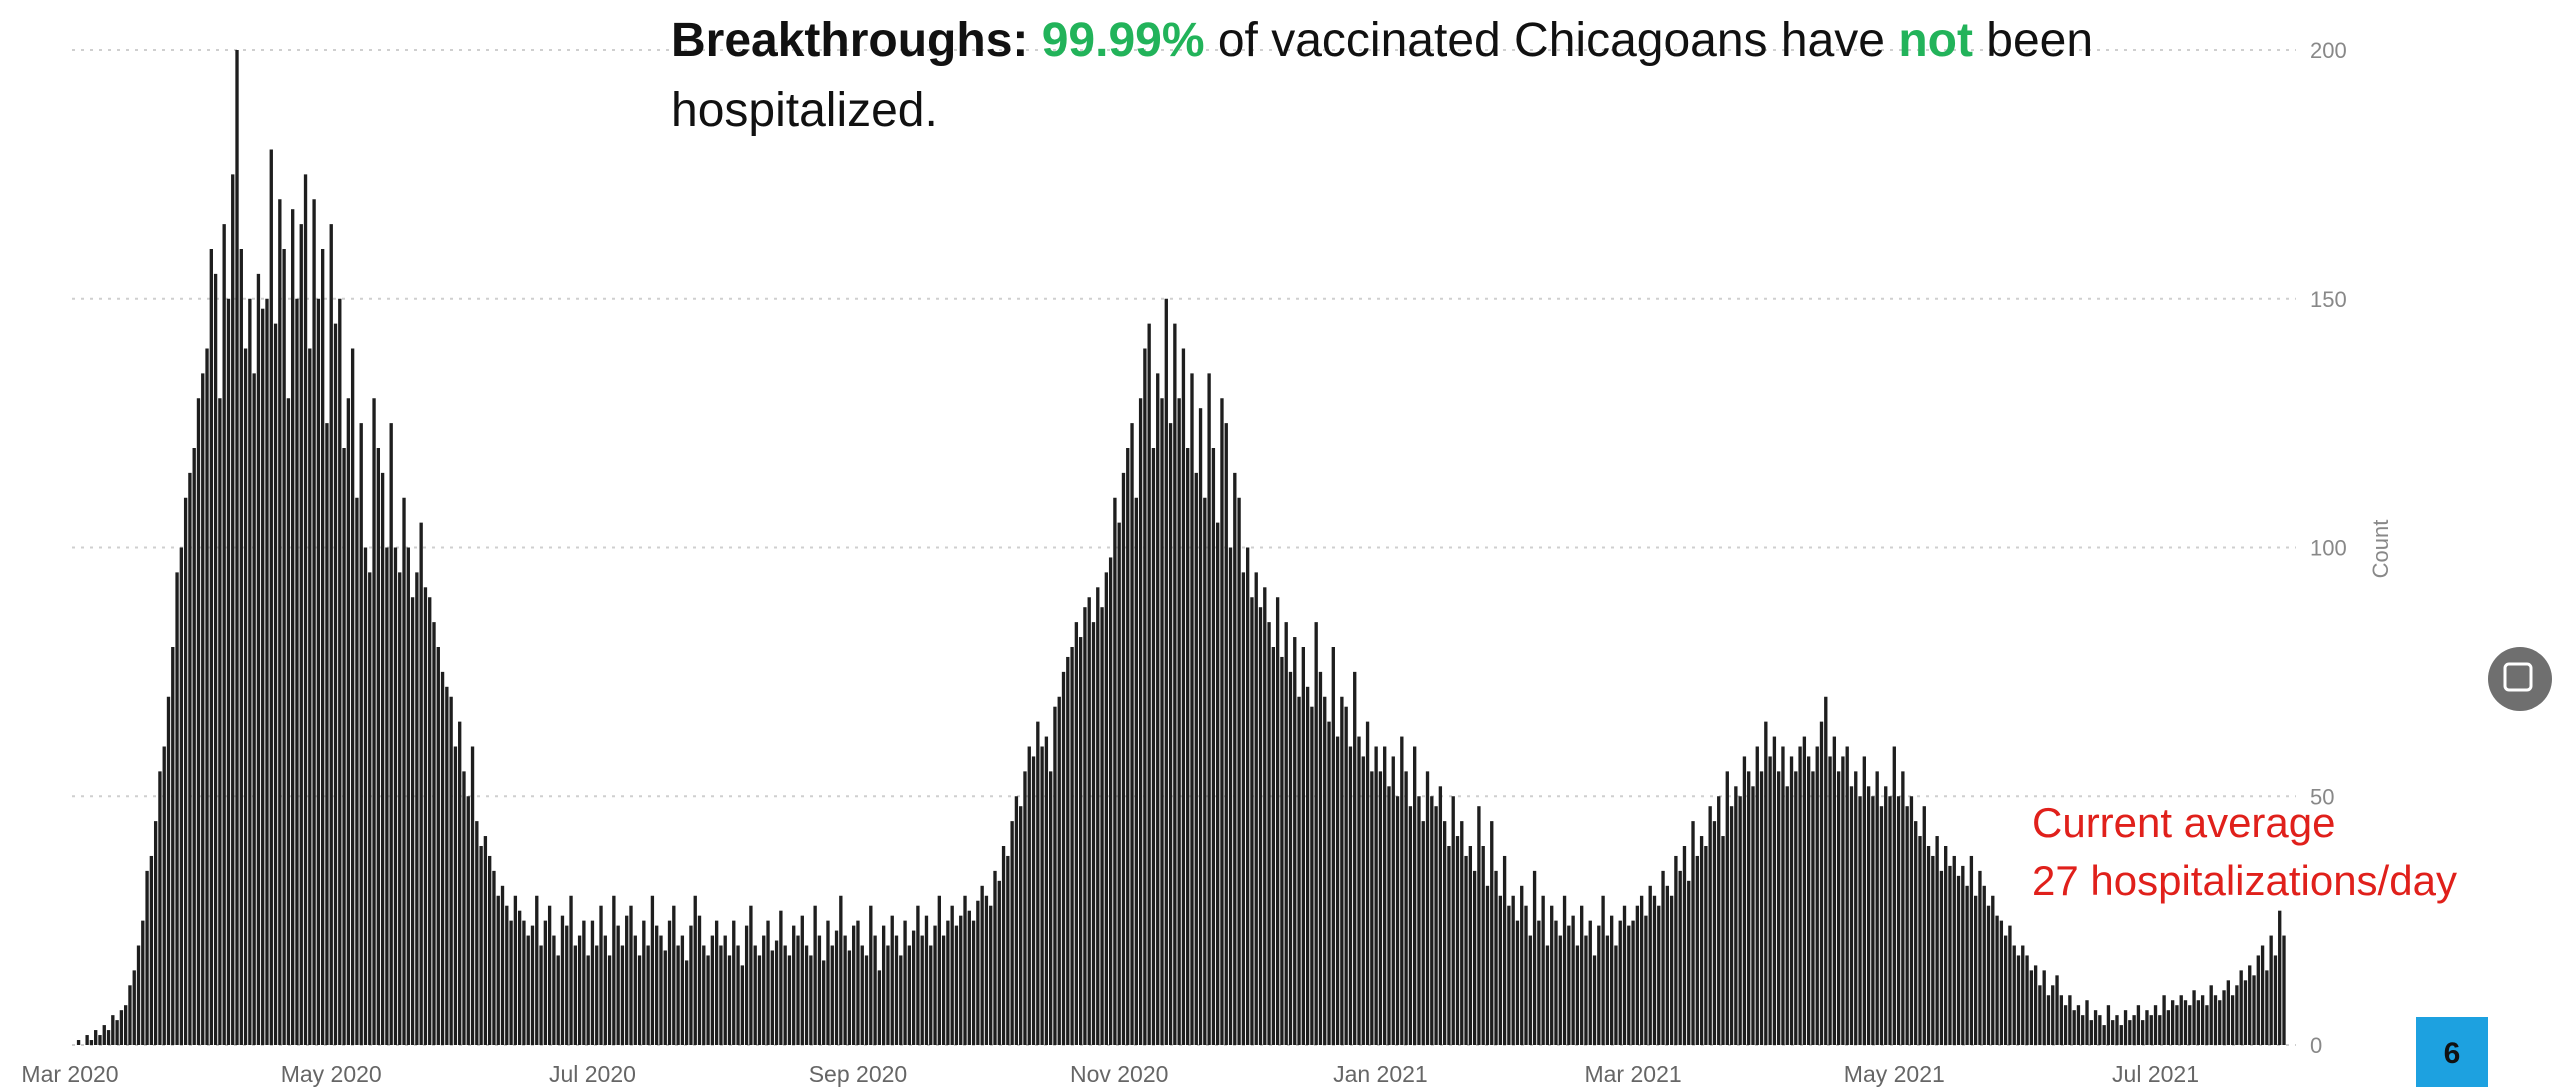 This screenshot has width=2552, height=1087. Describe the element at coordinates (2039, 40) in the screenshot. I see `title-end: been` at that location.